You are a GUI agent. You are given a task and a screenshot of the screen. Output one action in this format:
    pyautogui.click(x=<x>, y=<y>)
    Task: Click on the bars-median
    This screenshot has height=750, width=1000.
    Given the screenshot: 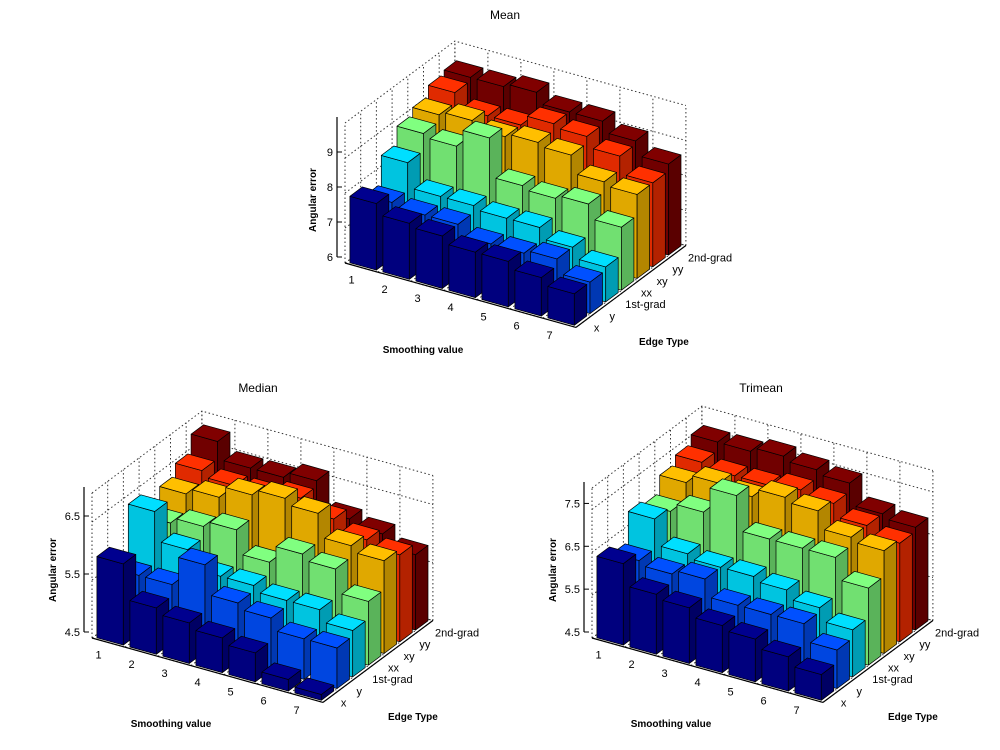 What is the action you would take?
    pyautogui.click(x=262, y=562)
    